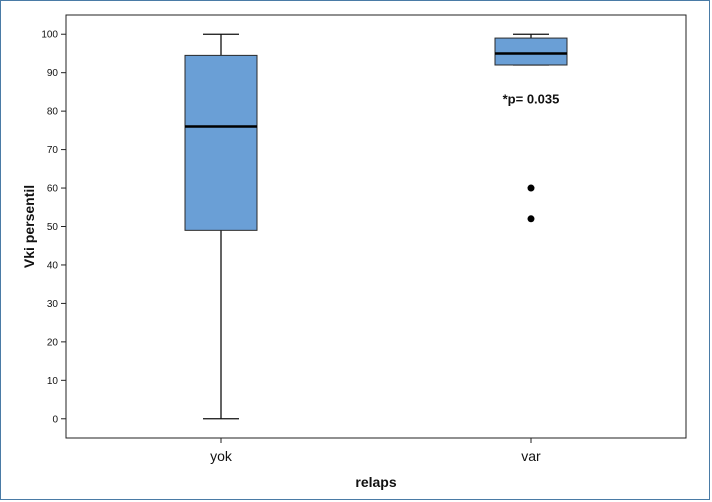 Image resolution: width=712 pixels, height=502 pixels. Describe the element at coordinates (375, 451) in the screenshot. I see `x-axis: yok var` at that location.